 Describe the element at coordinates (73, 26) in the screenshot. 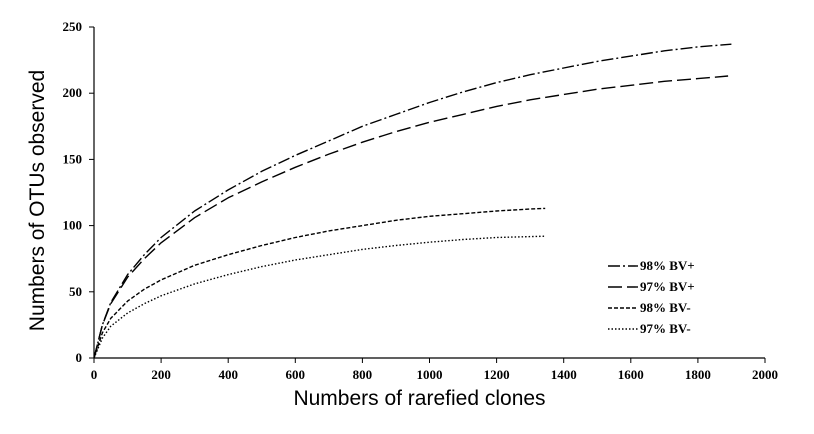

I see `y-tick-label: 250` at that location.